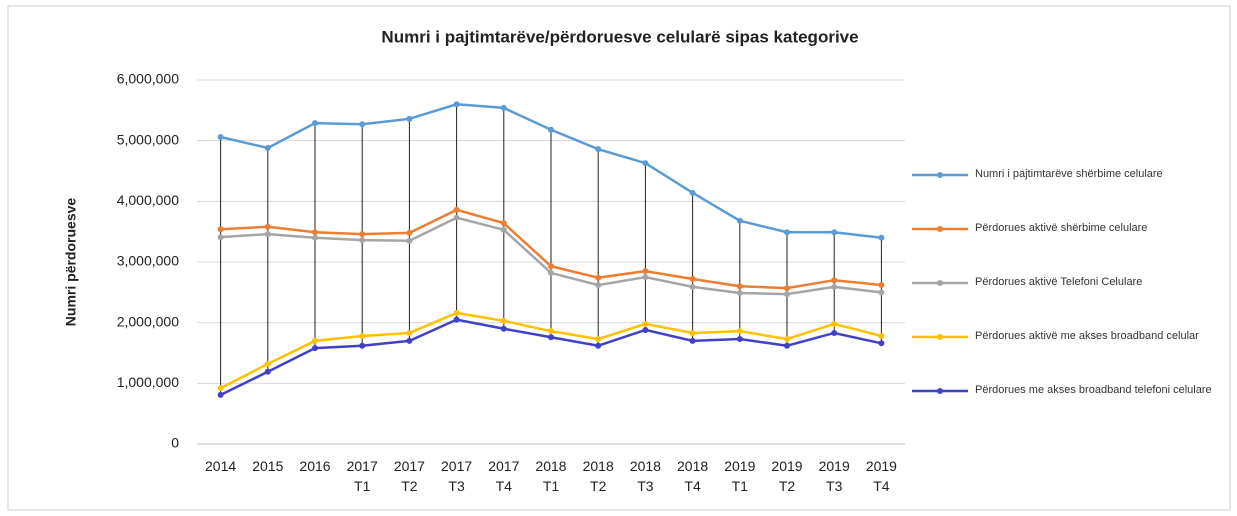  I want to click on legend-label: Përdorues aktivë Telefoni Celulare, so click(1059, 282).